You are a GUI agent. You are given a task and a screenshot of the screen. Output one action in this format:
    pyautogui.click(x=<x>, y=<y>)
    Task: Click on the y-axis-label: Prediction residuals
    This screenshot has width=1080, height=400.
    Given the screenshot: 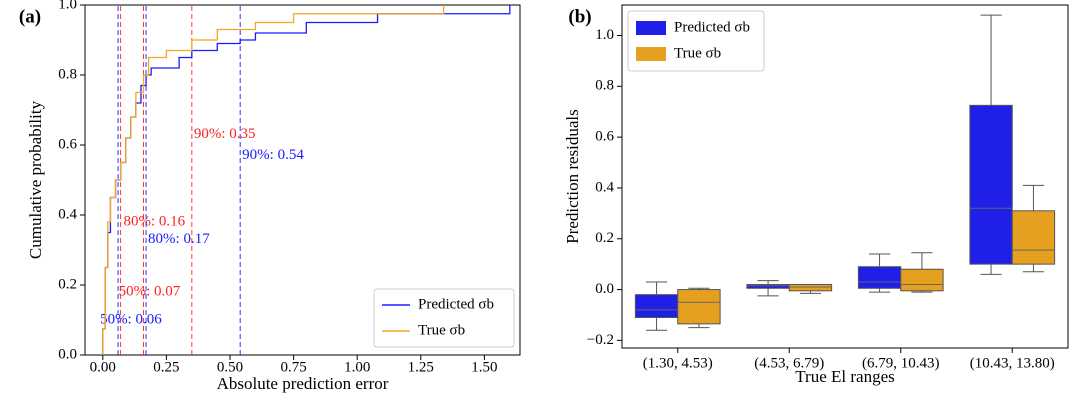 What is the action you would take?
    pyautogui.click(x=572, y=176)
    